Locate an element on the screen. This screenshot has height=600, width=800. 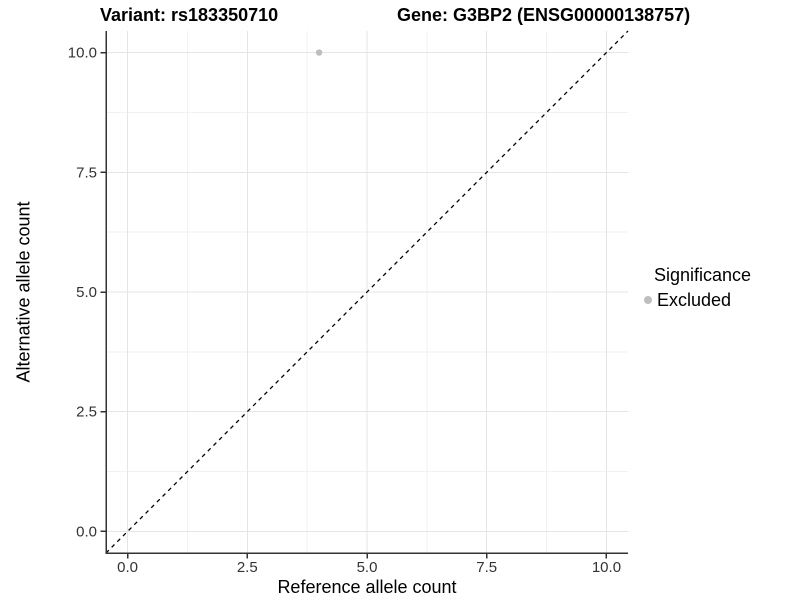
y-tick-label: 7.5 is located at coordinates (86, 172).